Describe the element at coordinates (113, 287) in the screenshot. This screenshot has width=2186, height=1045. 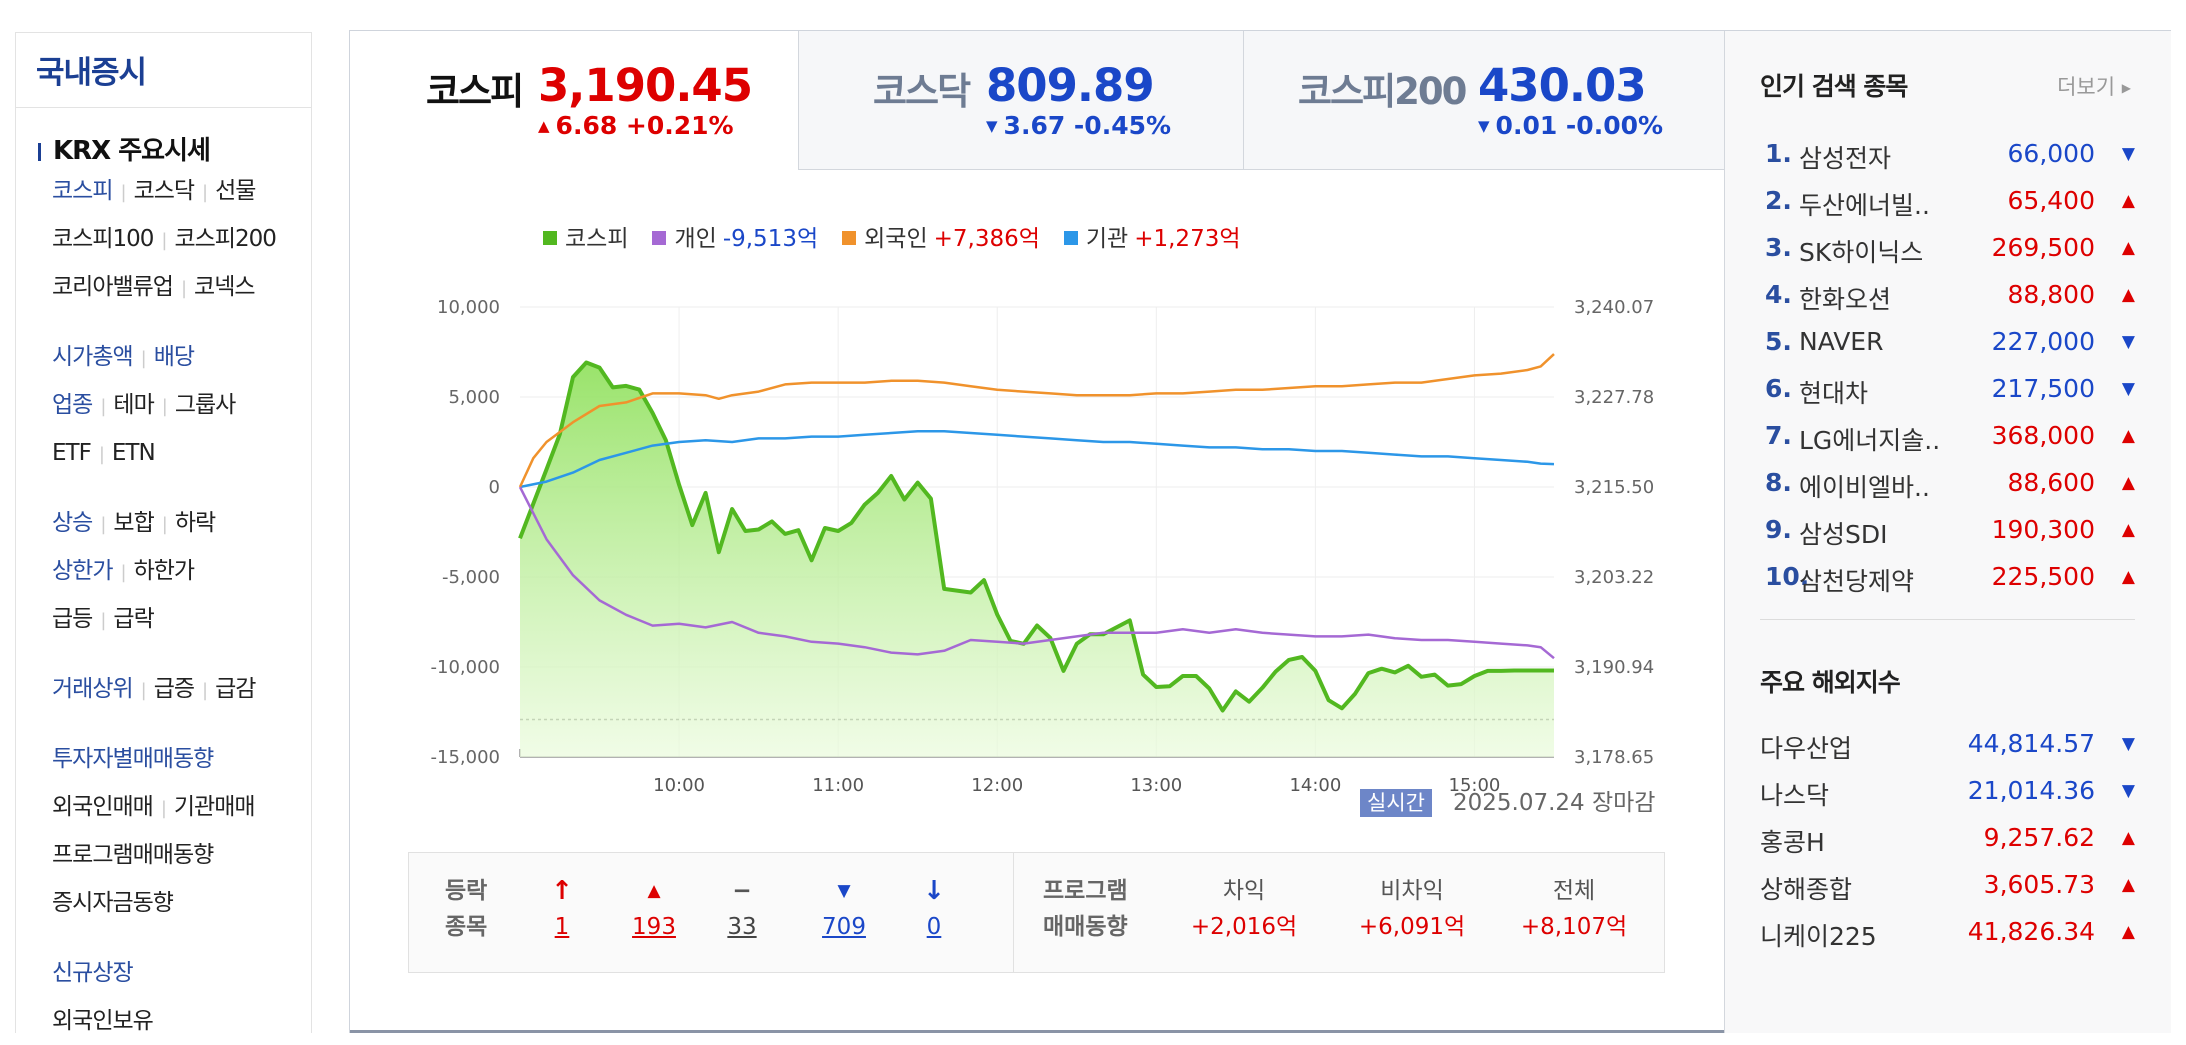
I see `sidebar-link: 코리아밸류업` at that location.